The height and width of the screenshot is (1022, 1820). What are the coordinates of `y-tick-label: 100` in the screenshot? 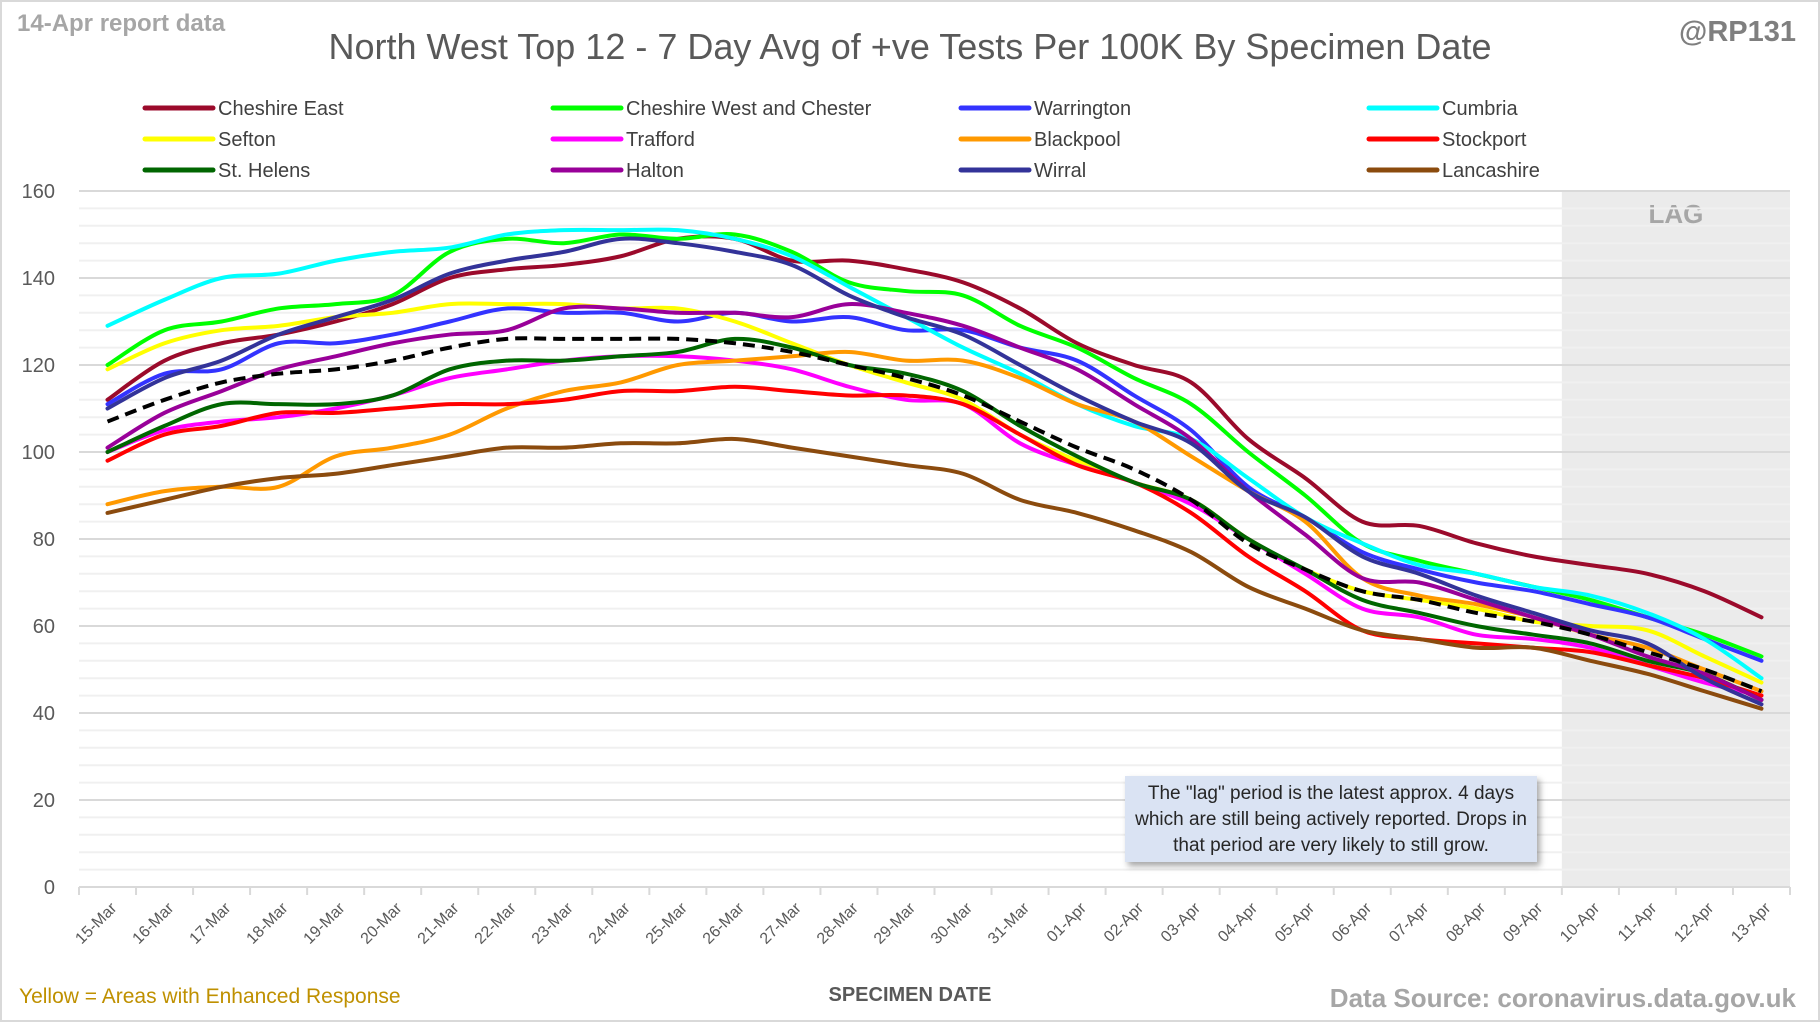 It's located at (38, 453).